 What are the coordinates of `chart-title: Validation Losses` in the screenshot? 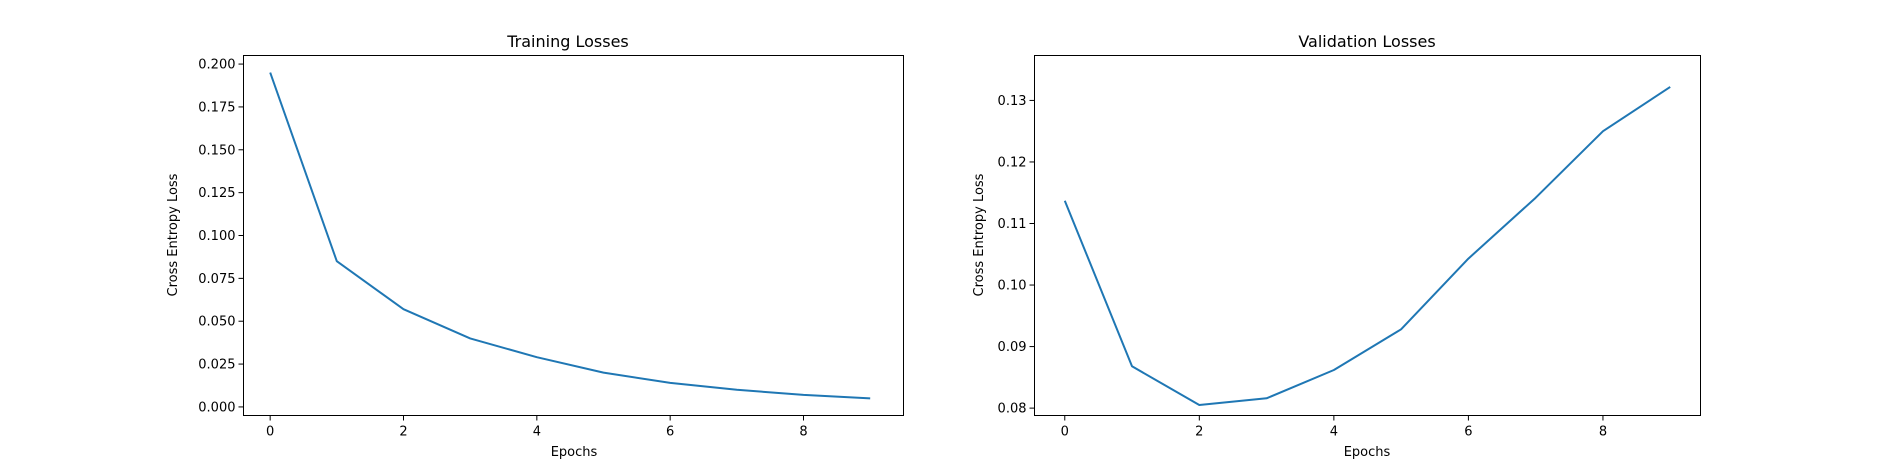 It's located at (1366, 41).